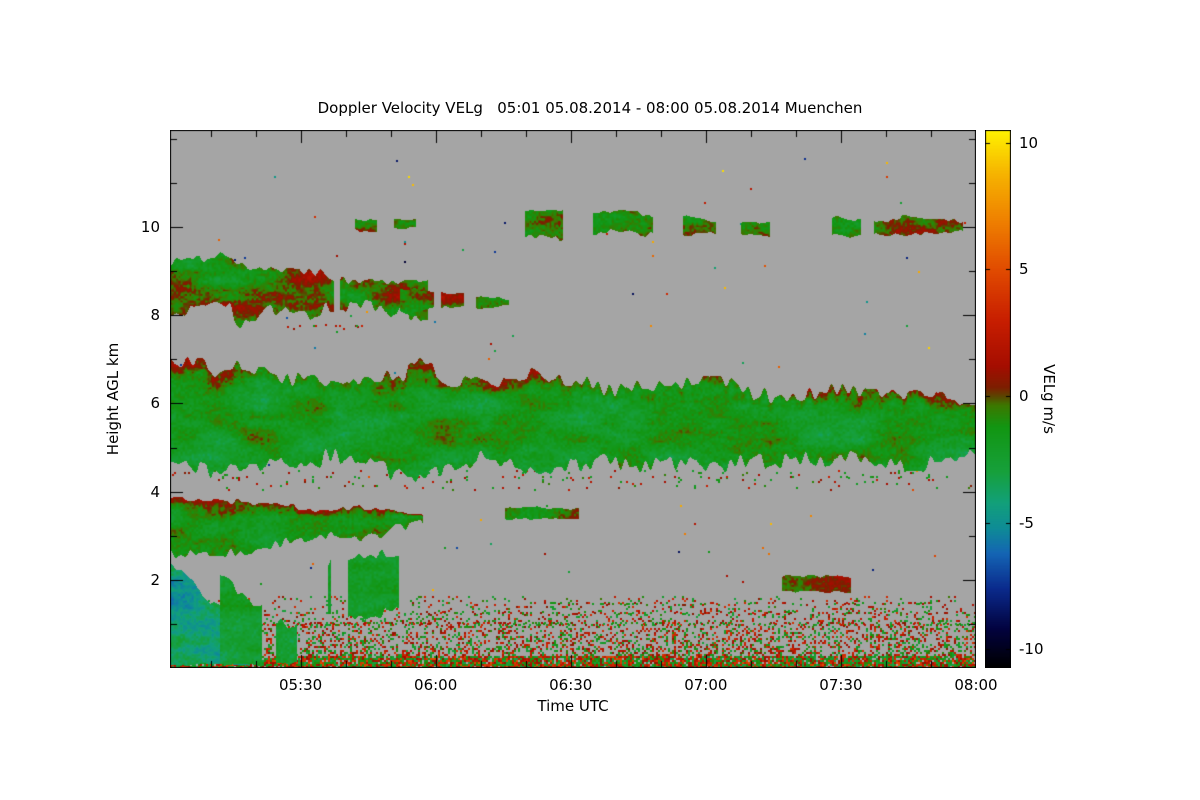 The width and height of the screenshot is (1200, 800). I want to click on x-tick-label: 07:30, so click(841, 685).